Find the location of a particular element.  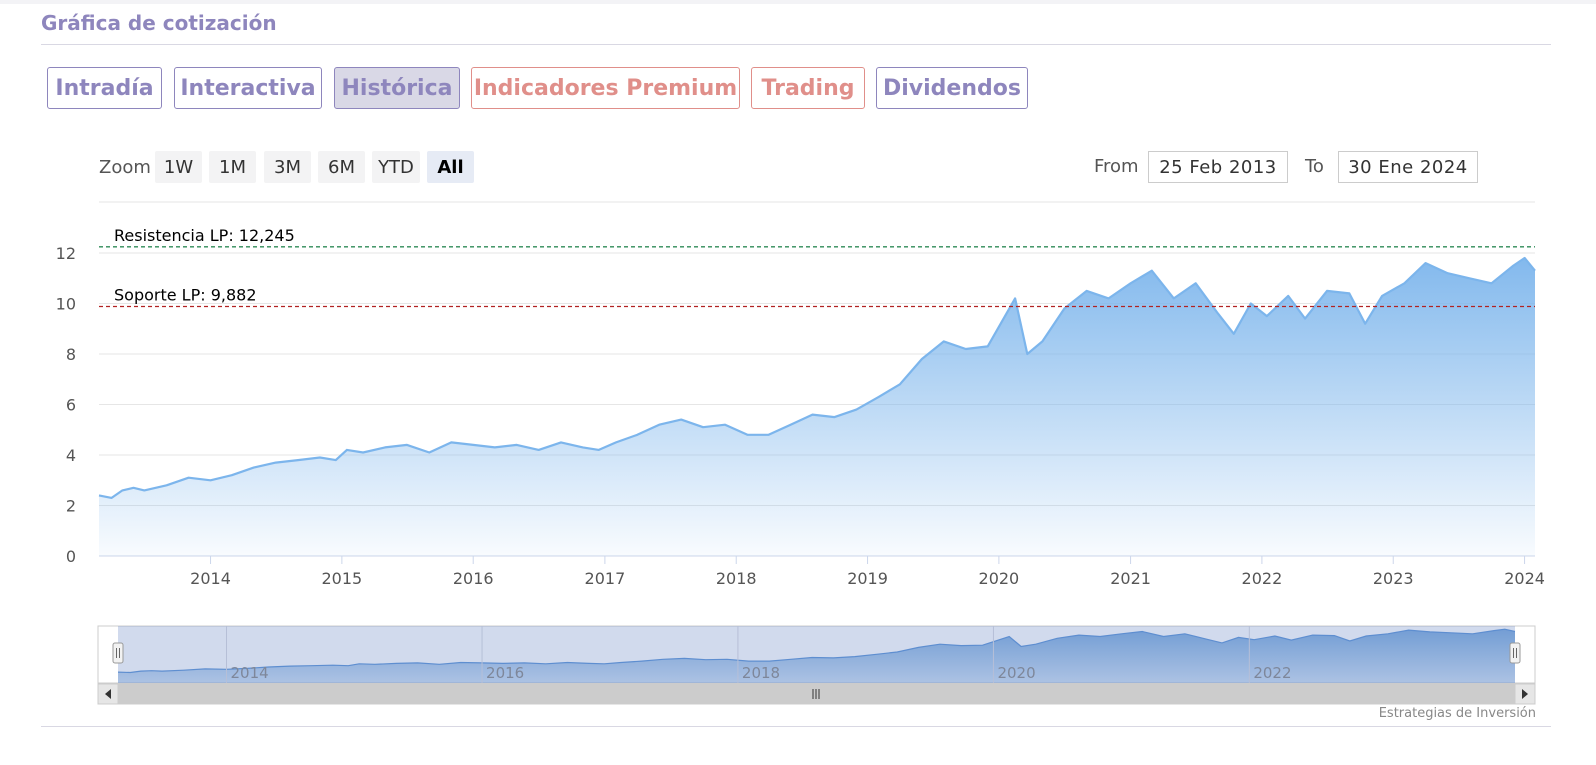

navigator-left-handle is located at coordinates (118, 653).